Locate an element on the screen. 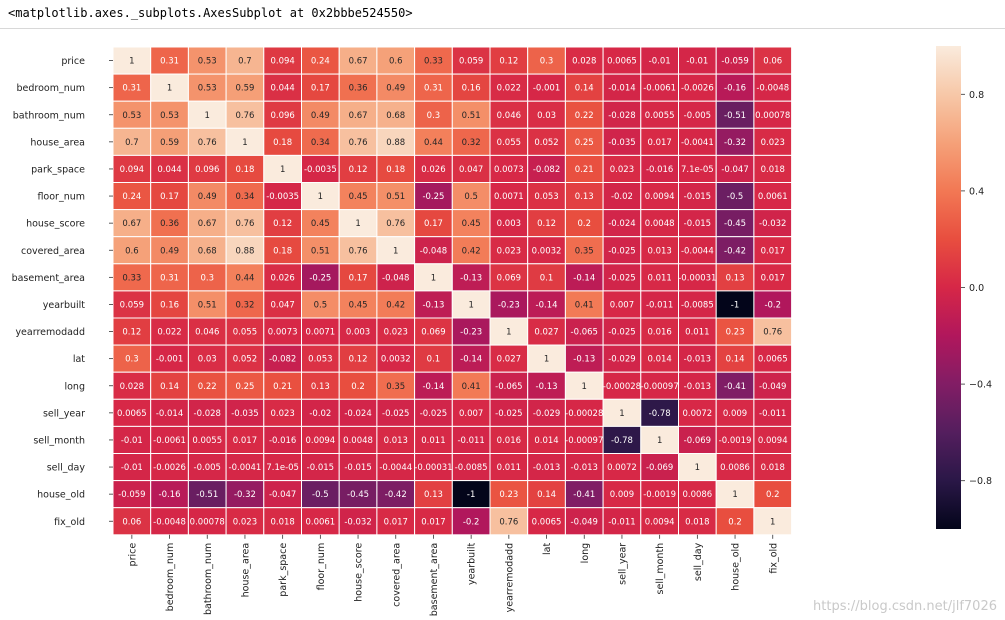  x-tick-label: bedroom_num is located at coordinates (170, 577).